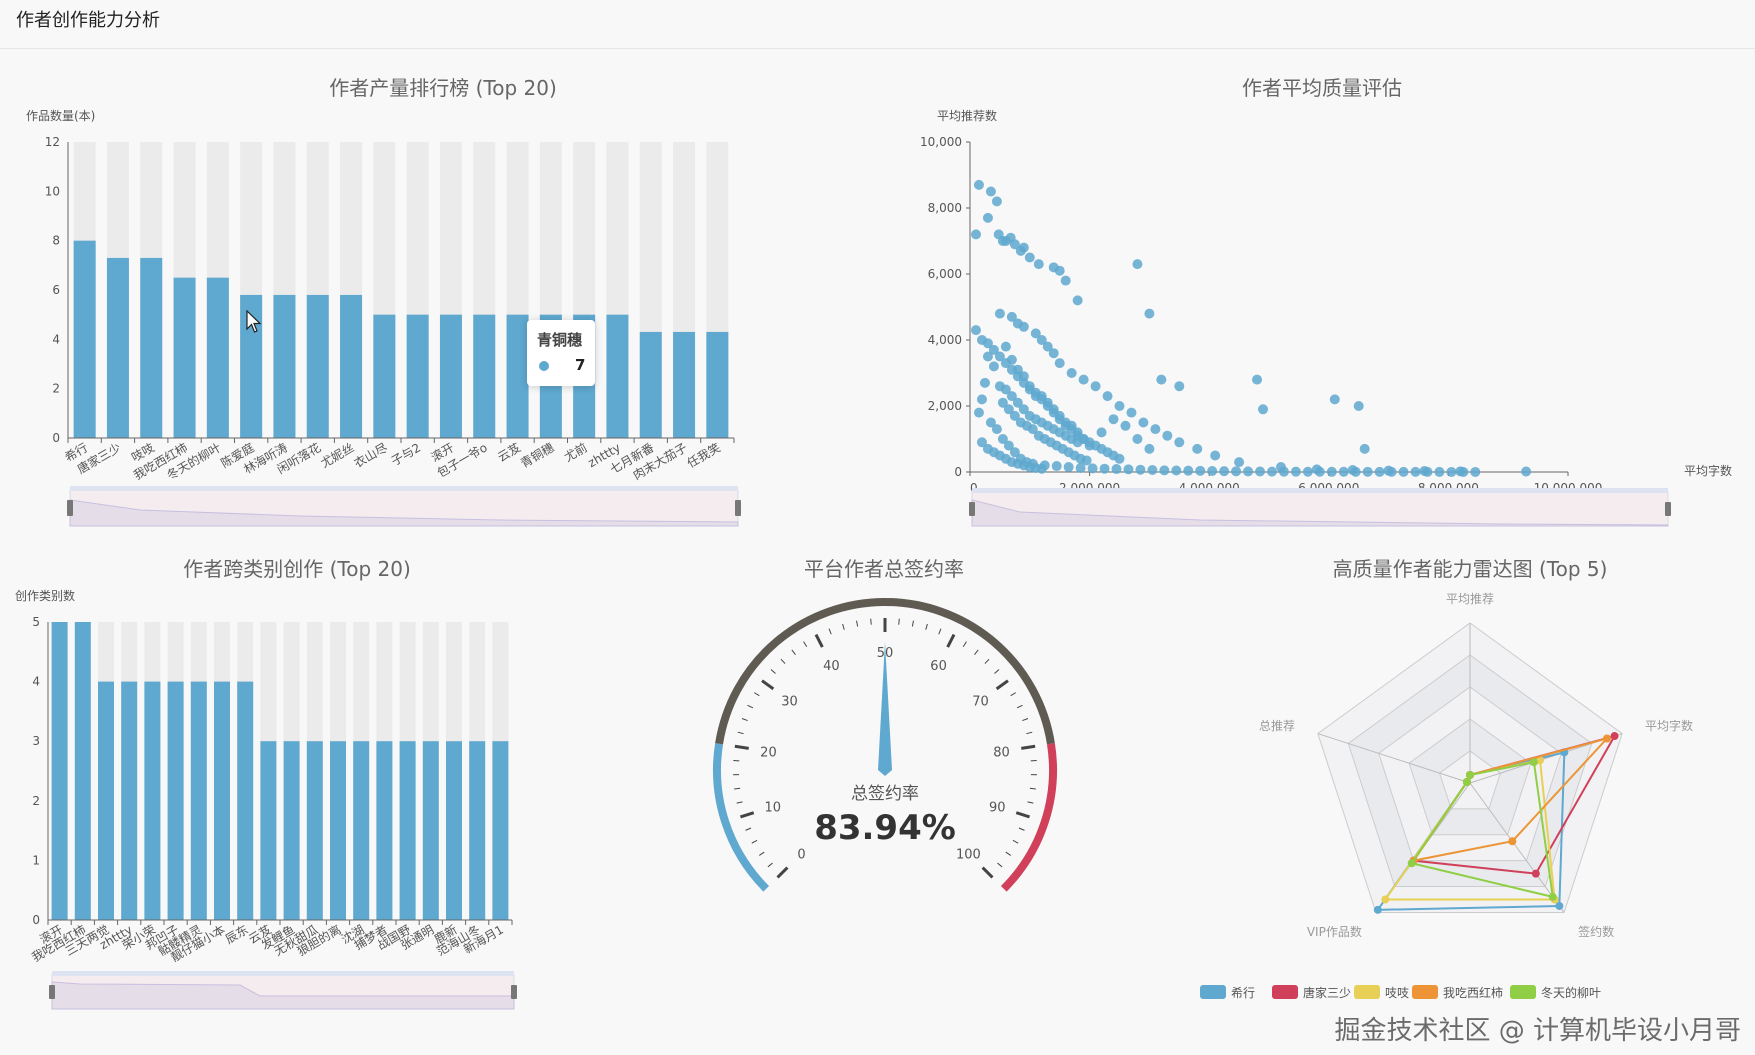  Describe the element at coordinates (885, 750) in the screenshot. I see `signing-gauge-svg: 0102030405060708090100总签约率83.94%` at that location.